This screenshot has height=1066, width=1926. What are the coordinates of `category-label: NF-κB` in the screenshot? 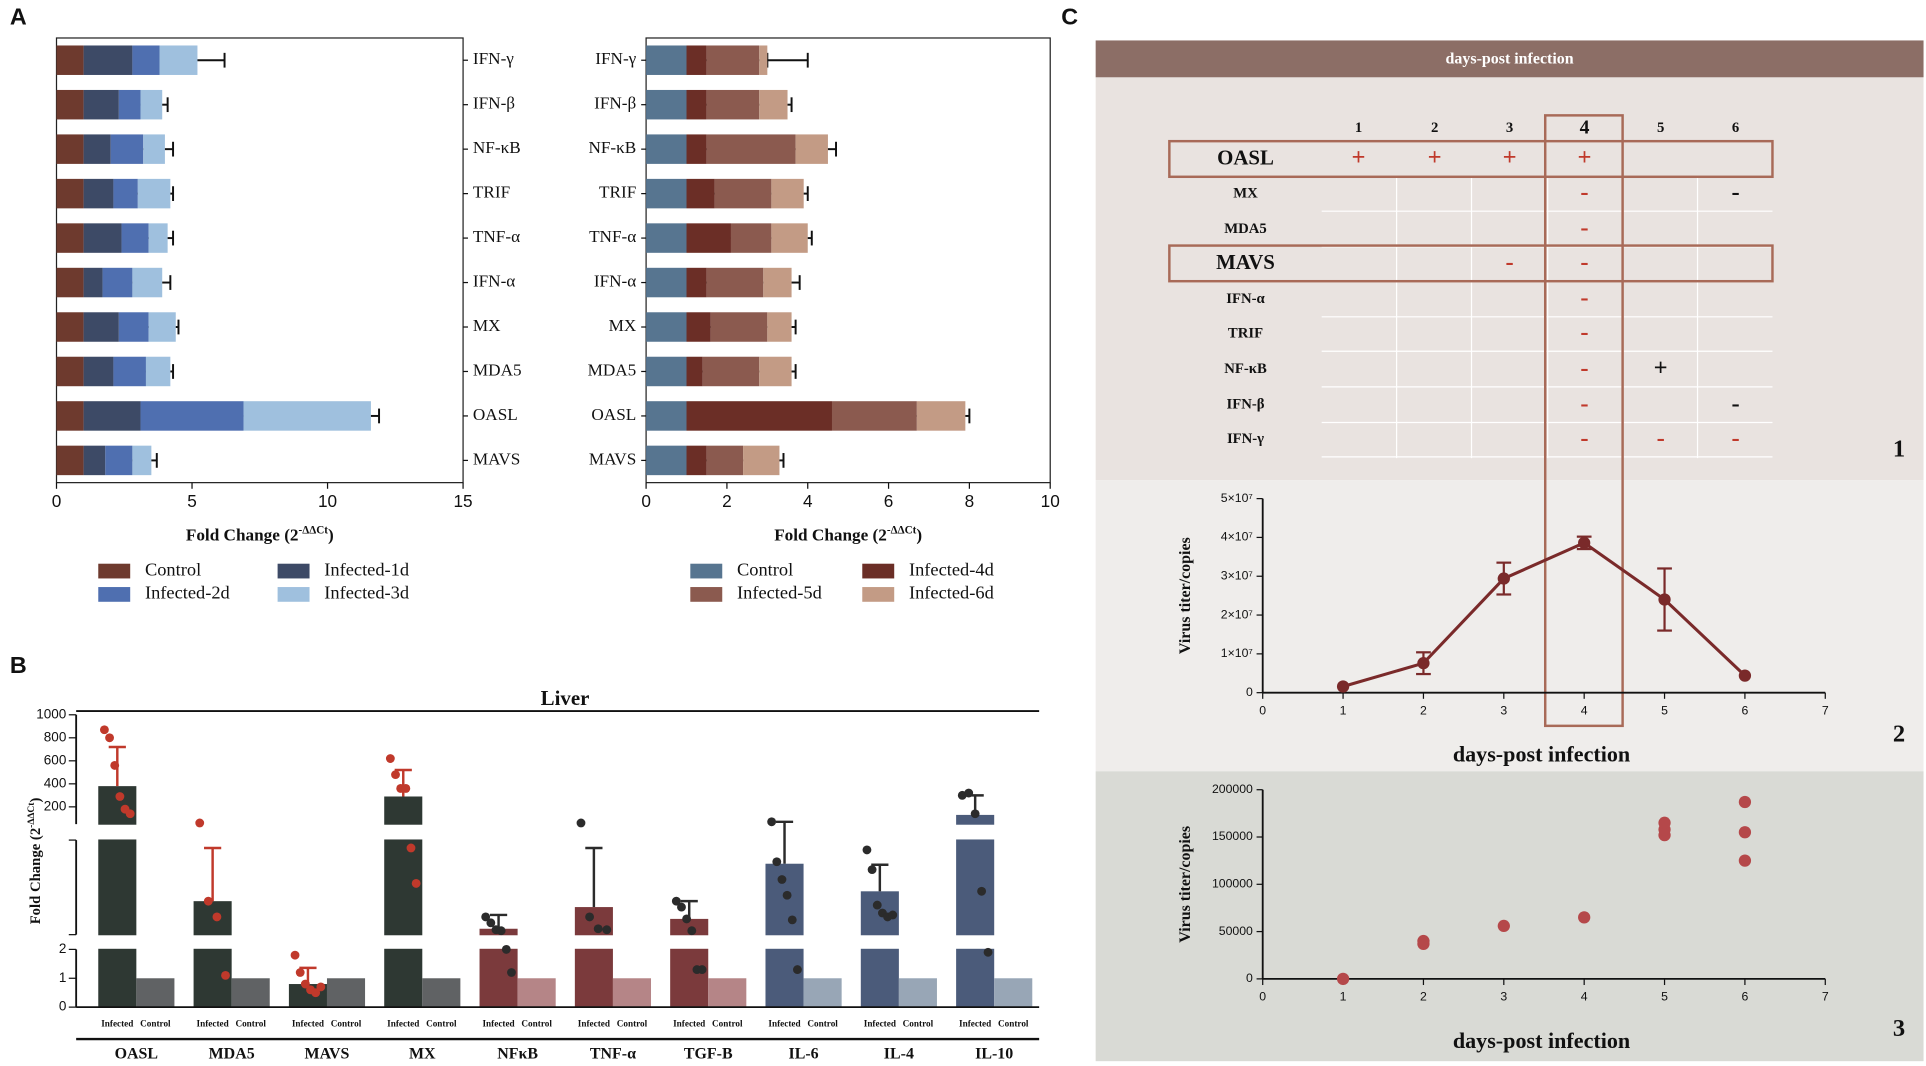 It's located at (612, 147).